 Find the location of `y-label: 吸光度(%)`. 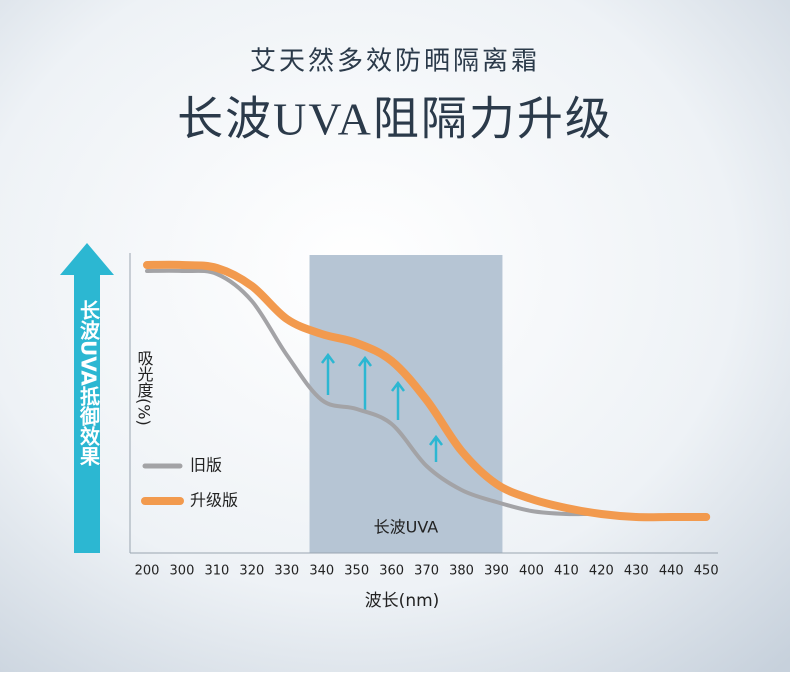

y-label: 吸光度(%) is located at coordinates (144, 388).